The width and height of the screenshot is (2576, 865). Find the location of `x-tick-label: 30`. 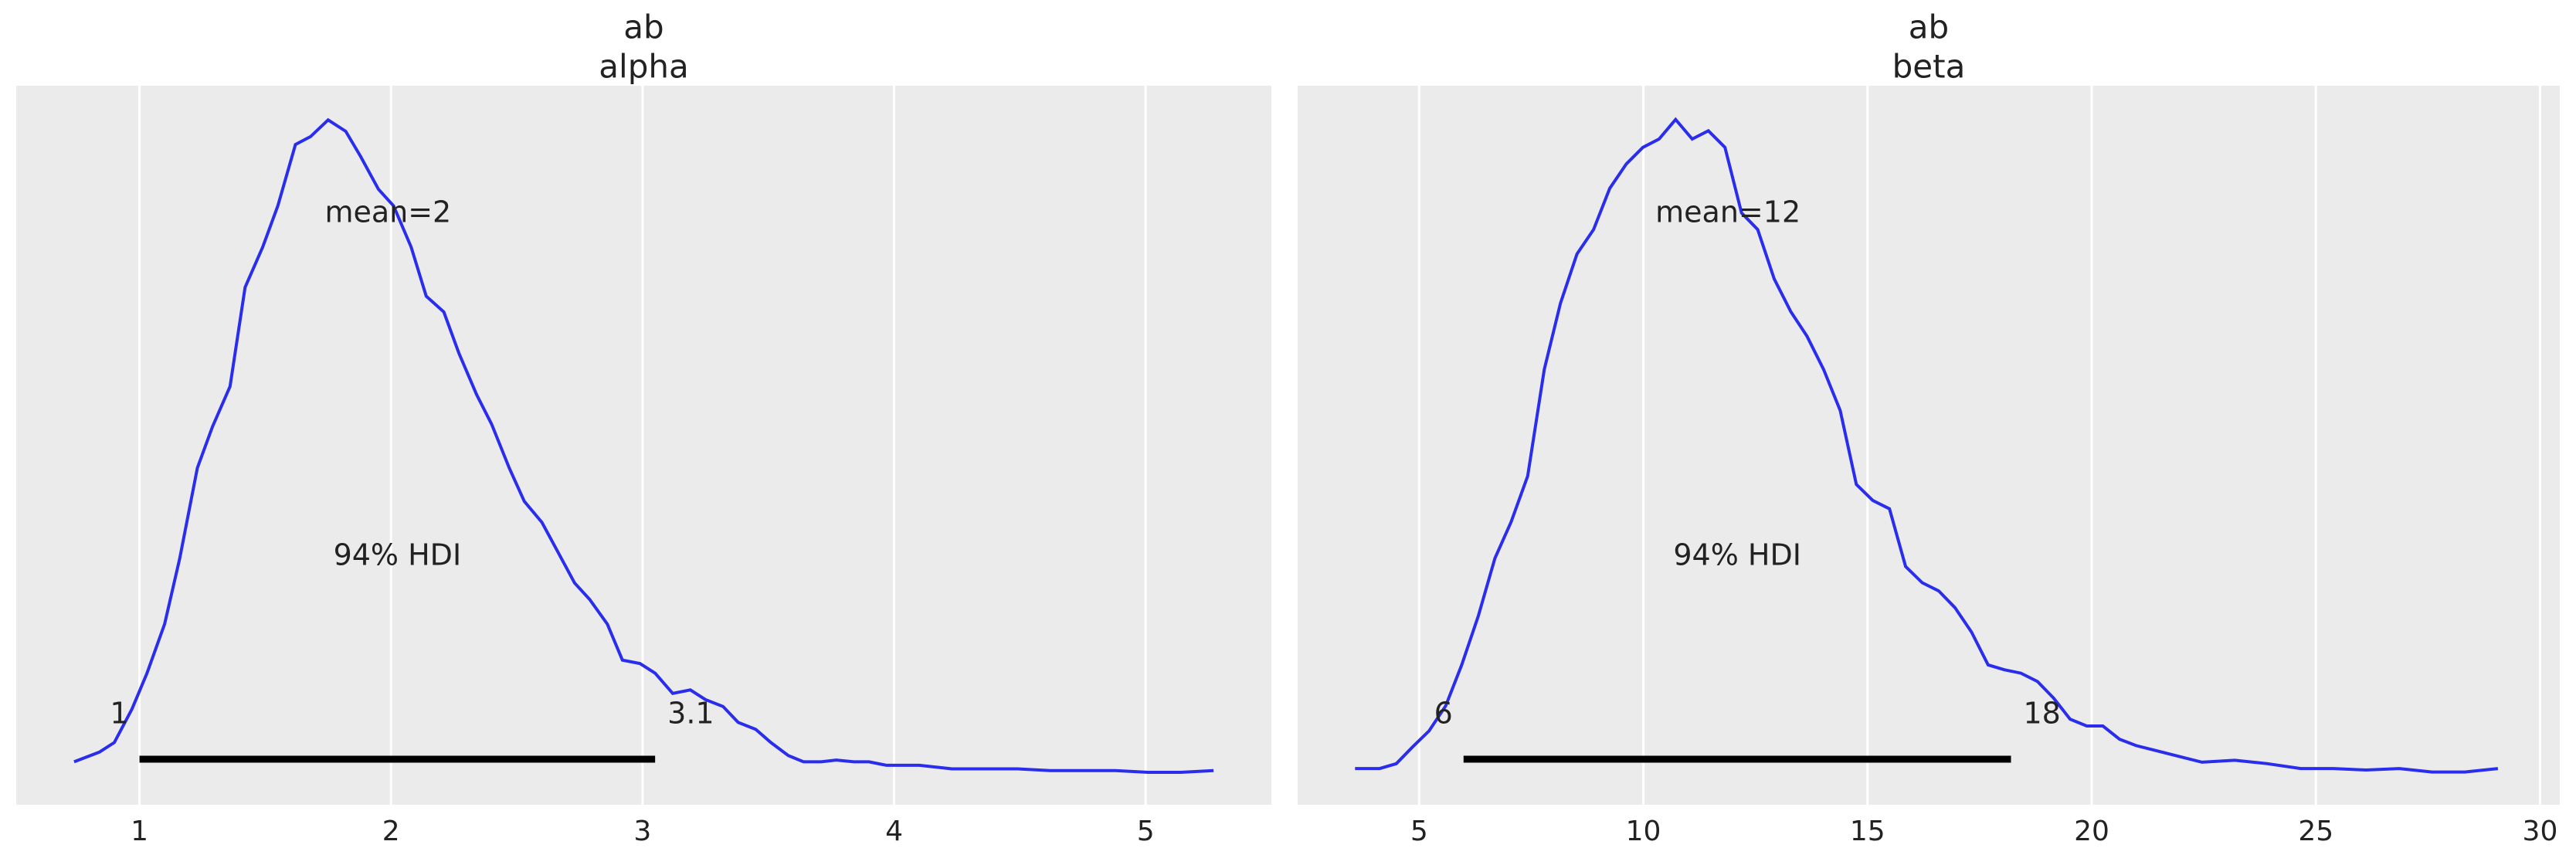

x-tick-label: 30 is located at coordinates (2540, 831).